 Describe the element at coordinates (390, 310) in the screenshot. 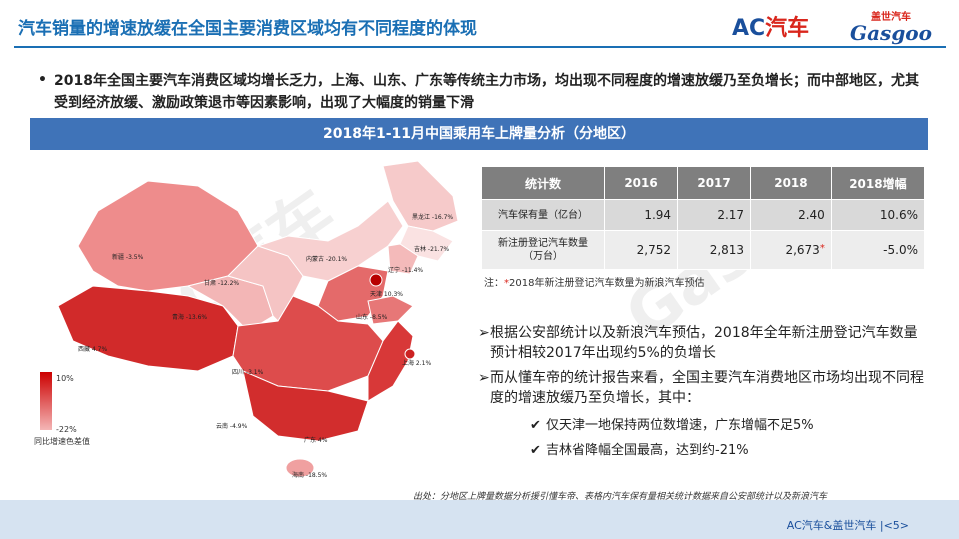

I see `region-shandong` at that location.